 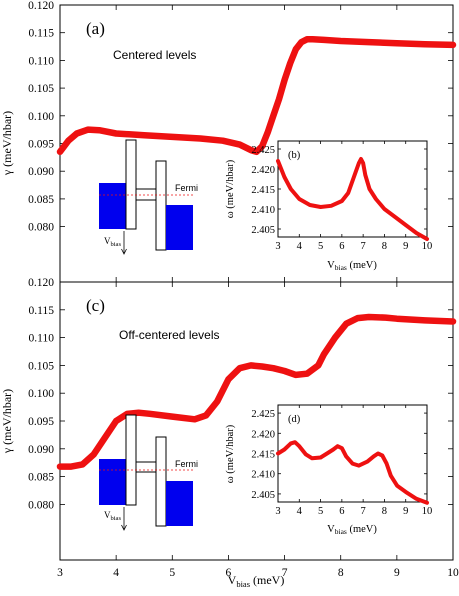 I want to click on schematic-a-fermi-label: Fermi, so click(x=186, y=188).